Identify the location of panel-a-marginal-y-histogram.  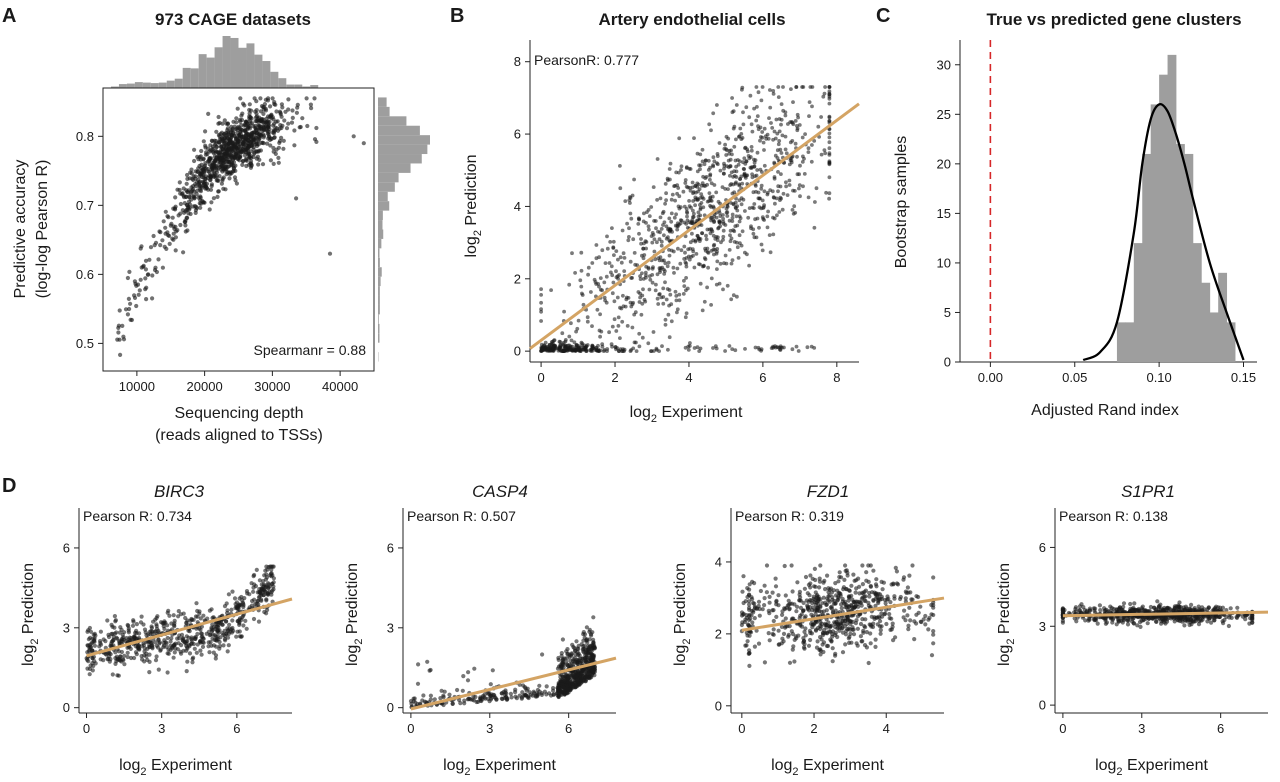
(404, 229).